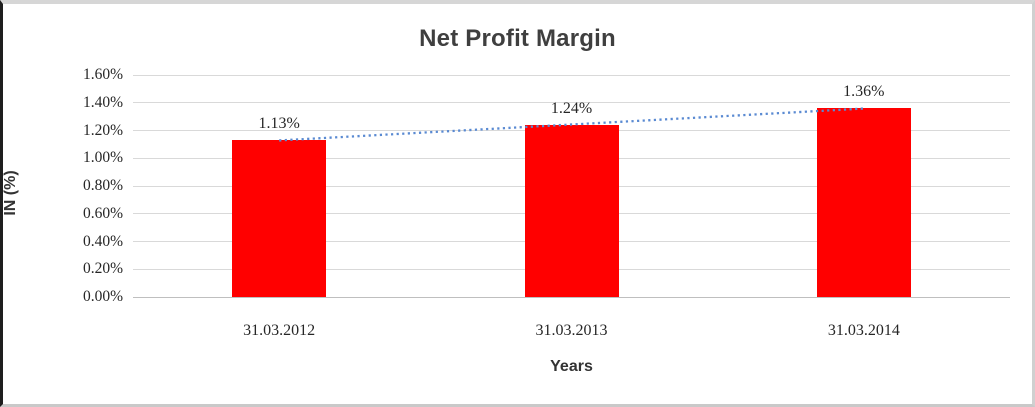  What do you see at coordinates (863, 330) in the screenshot?
I see `x-tick-label: 31.03.2014` at bounding box center [863, 330].